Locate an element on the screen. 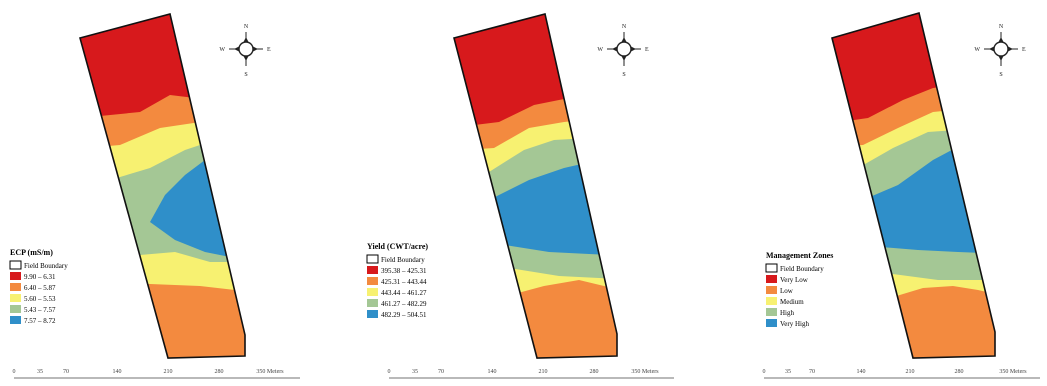  legend-label: 395.38 – 425.31 is located at coordinates (404, 271).